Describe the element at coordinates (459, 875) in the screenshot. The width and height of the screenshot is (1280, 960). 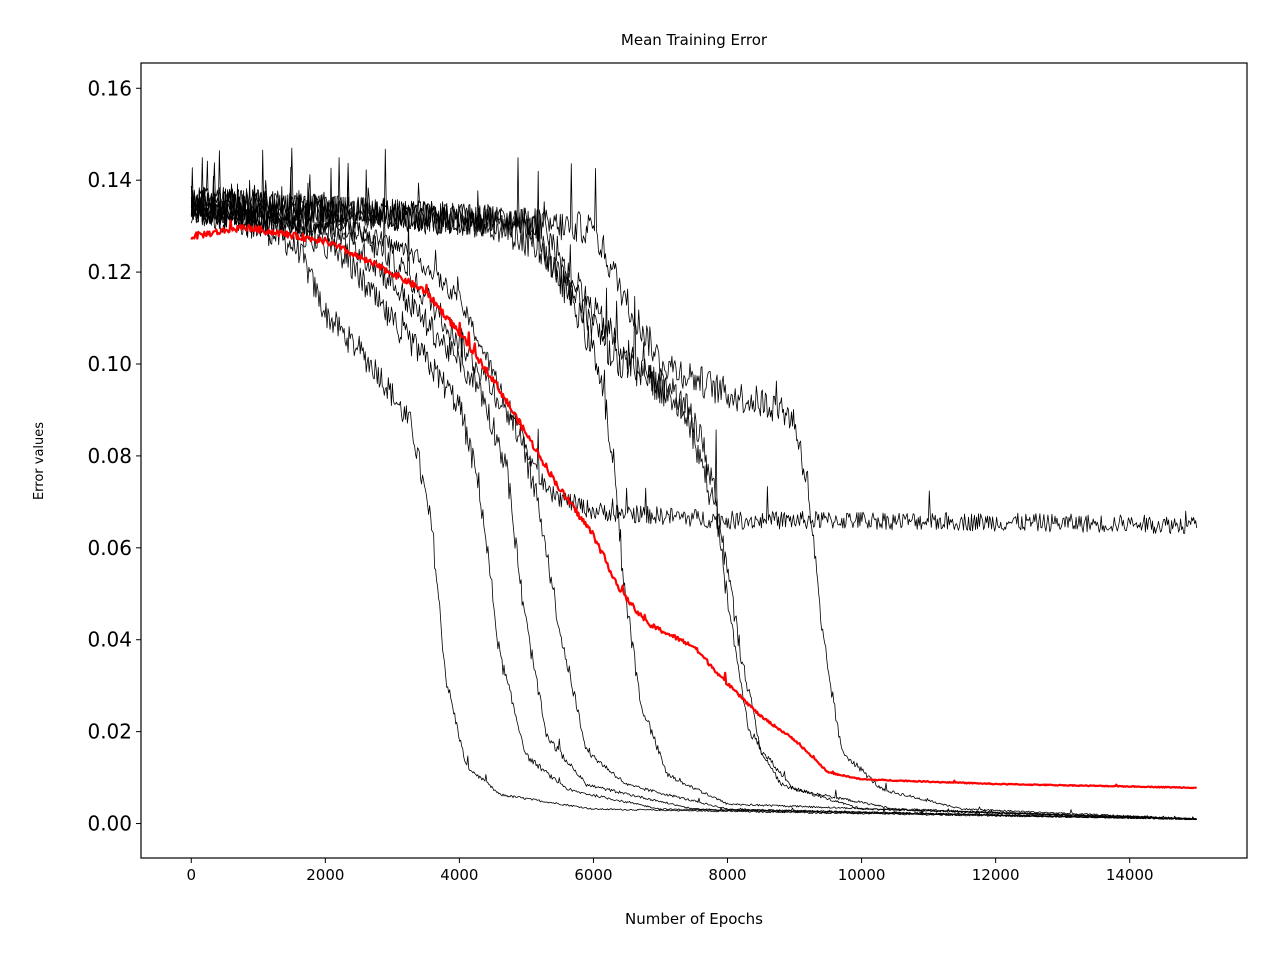
I see `x-tick-label: 4000` at that location.